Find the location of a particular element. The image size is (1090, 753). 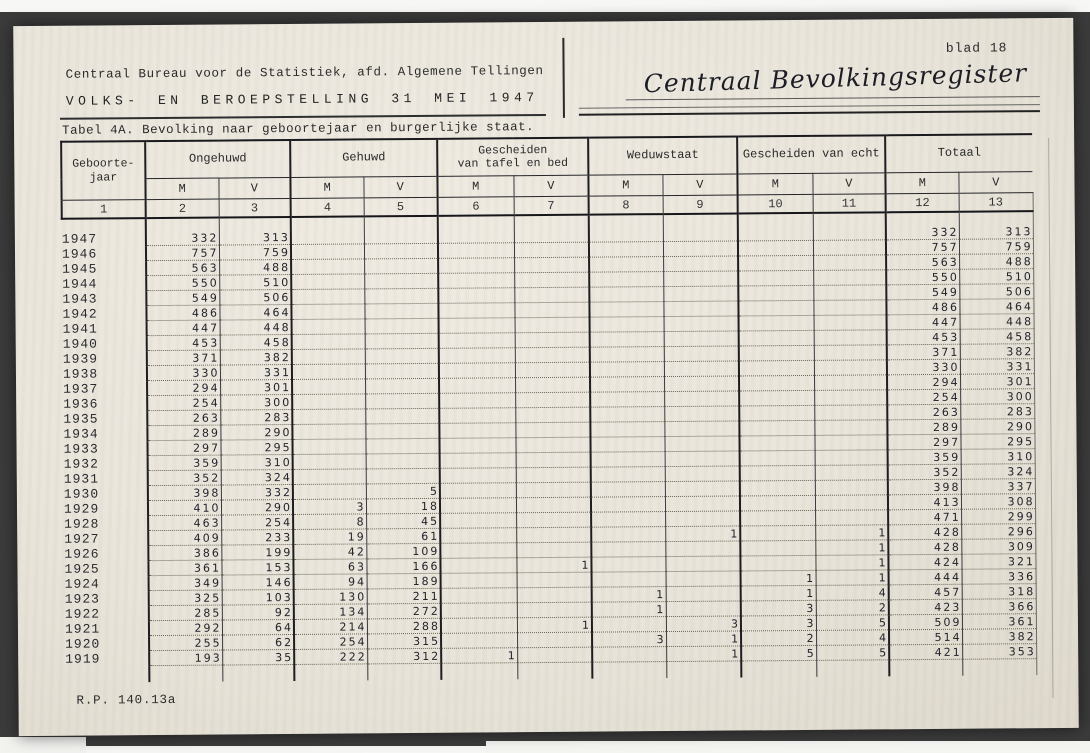

cell-1926-gesch_tafel_bed_v is located at coordinates (554, 549).